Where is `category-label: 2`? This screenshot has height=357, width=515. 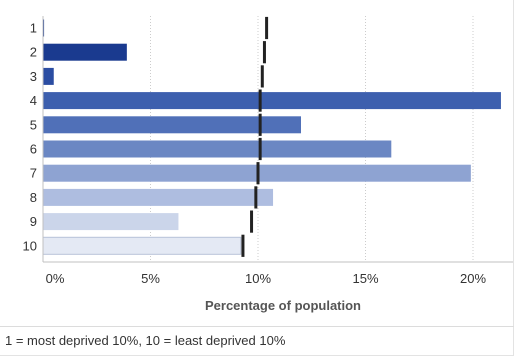 category-label: 2 is located at coordinates (33, 52).